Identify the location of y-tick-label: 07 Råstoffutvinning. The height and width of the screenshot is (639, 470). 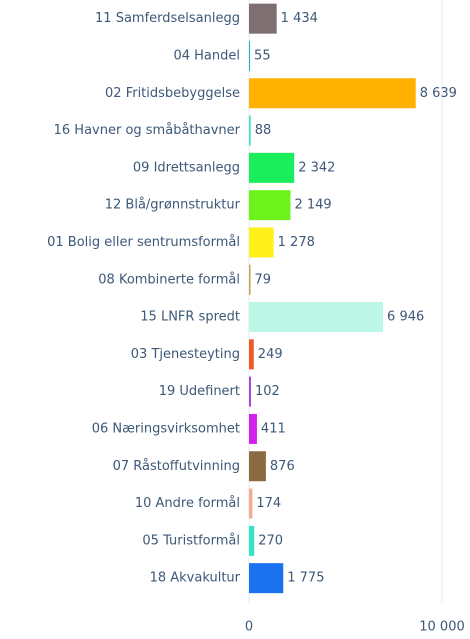
(176, 466).